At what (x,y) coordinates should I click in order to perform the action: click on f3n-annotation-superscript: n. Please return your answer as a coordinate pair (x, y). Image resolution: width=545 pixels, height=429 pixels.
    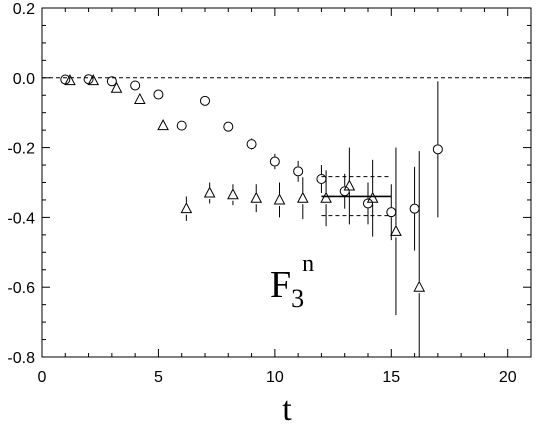
    Looking at the image, I should click on (308, 264).